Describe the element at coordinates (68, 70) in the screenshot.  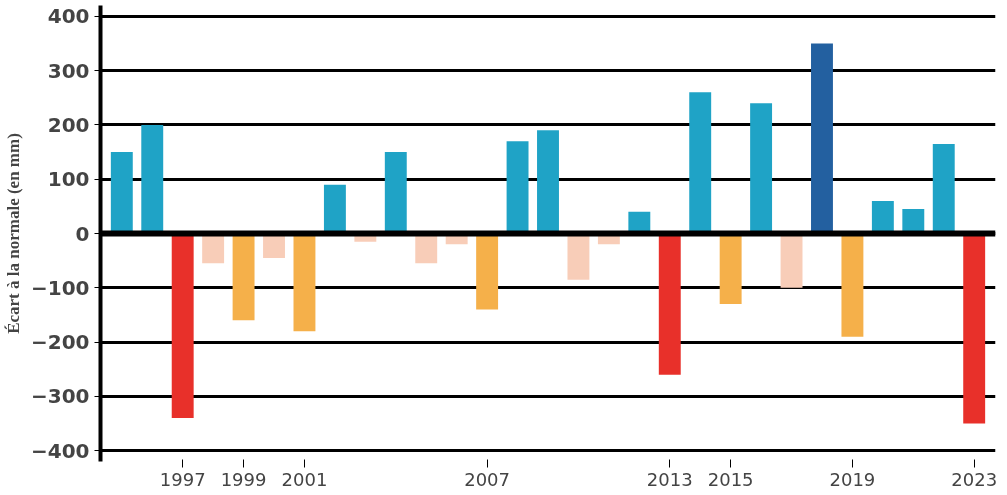
I see `y-tick-label: 300` at that location.